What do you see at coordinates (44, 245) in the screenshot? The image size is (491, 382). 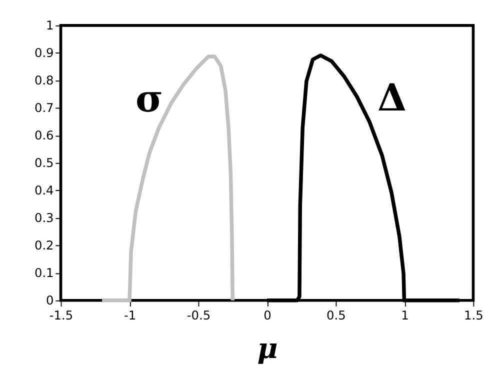 I see `y-tick-label: 0.2` at bounding box center [44, 245].